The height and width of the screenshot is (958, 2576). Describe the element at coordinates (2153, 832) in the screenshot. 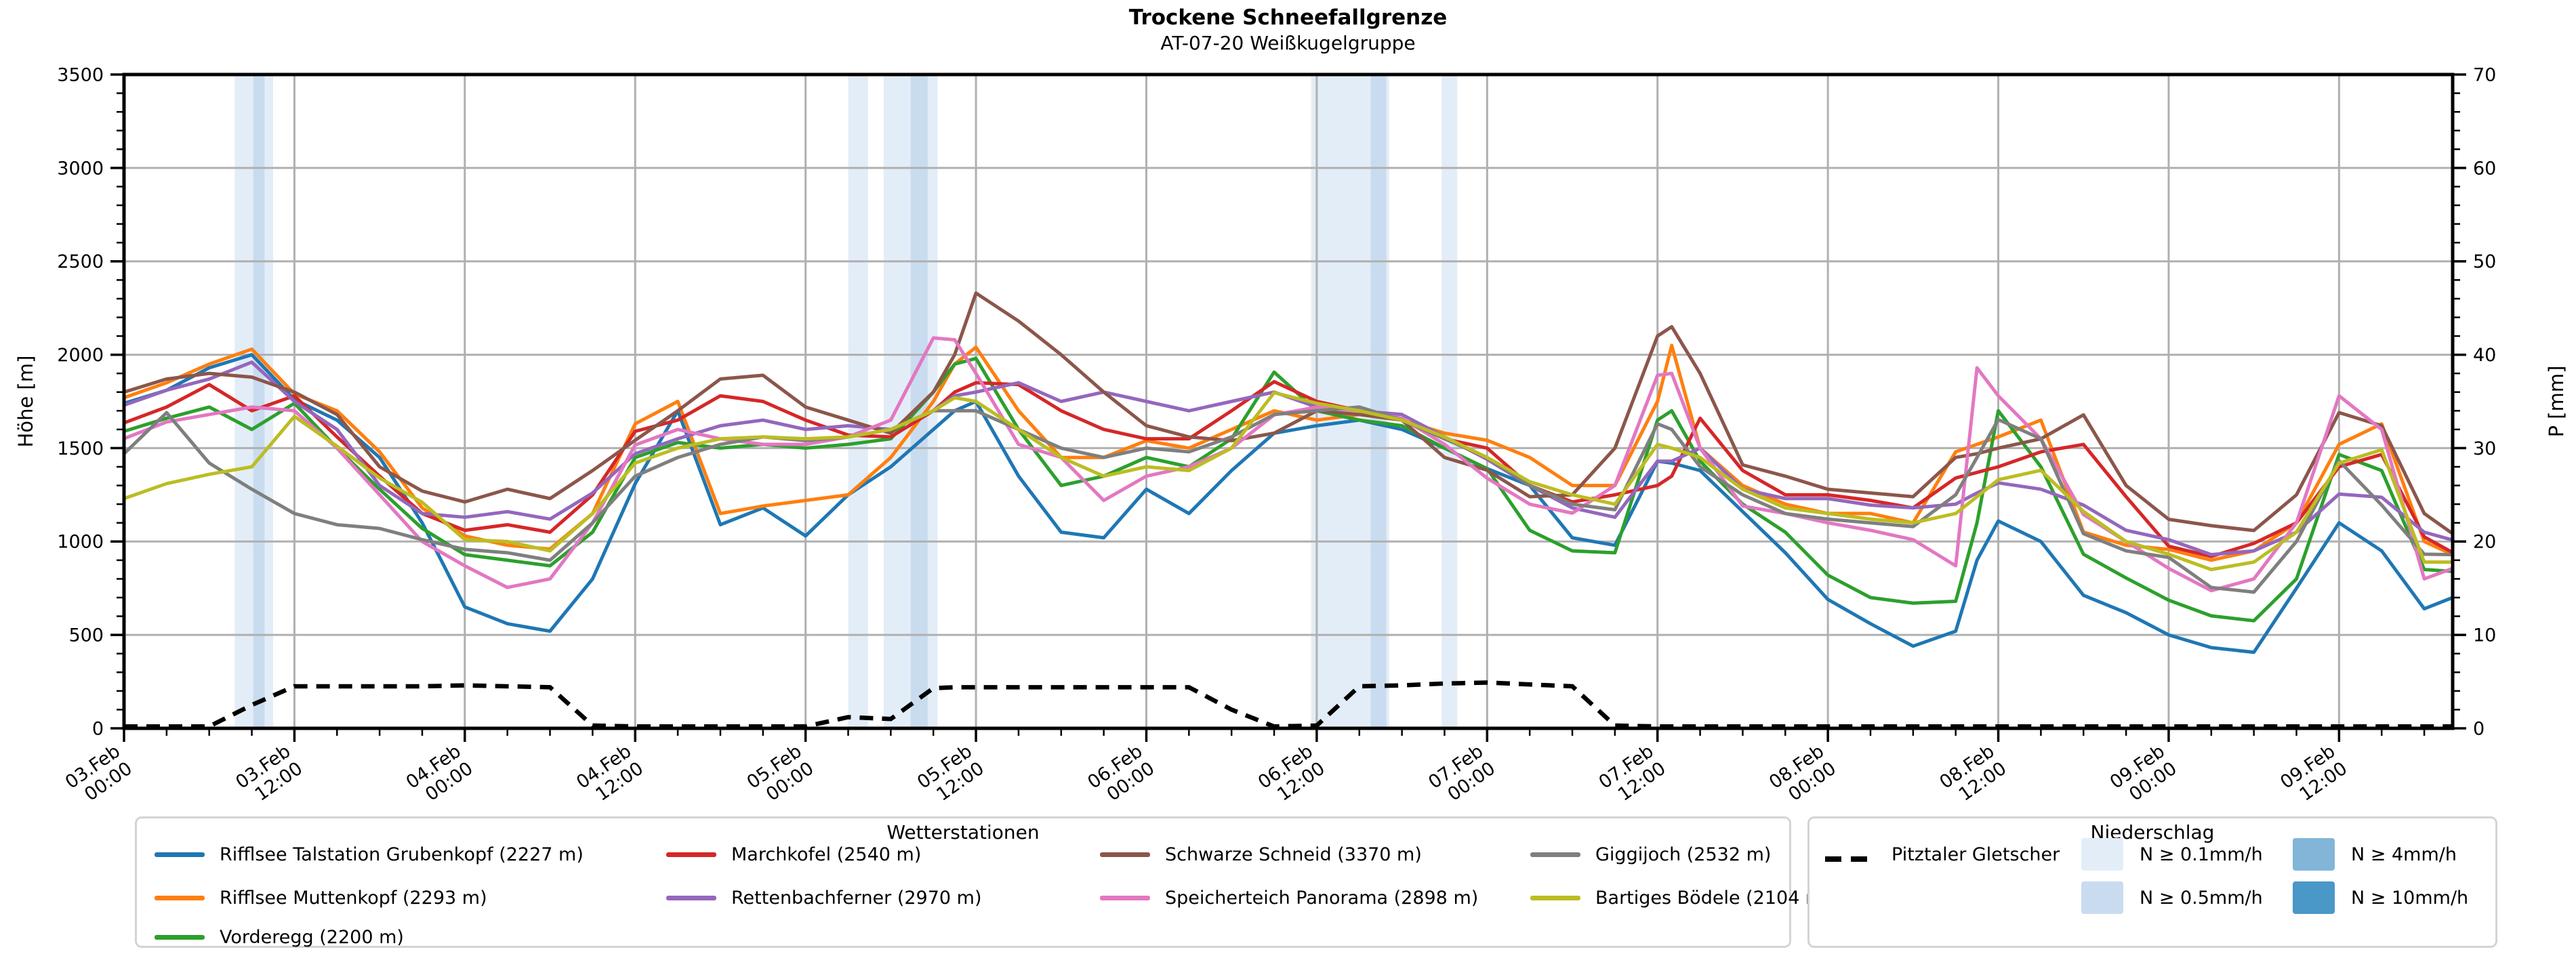

I see `legend-precipitation-title: Niederschlag` at that location.